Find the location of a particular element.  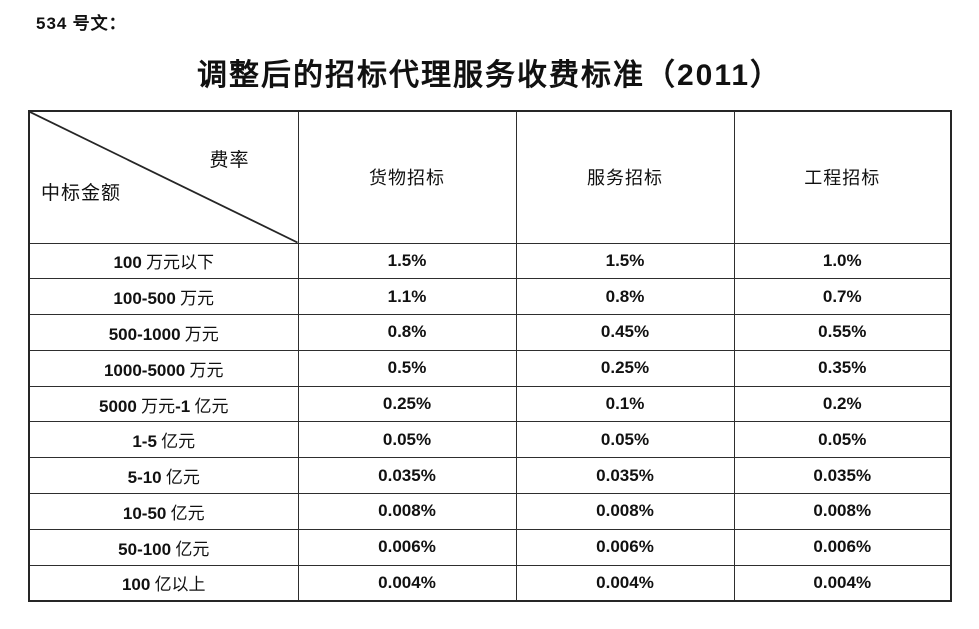

amount-range-cell: 100 万元以下 is located at coordinates (163, 261).